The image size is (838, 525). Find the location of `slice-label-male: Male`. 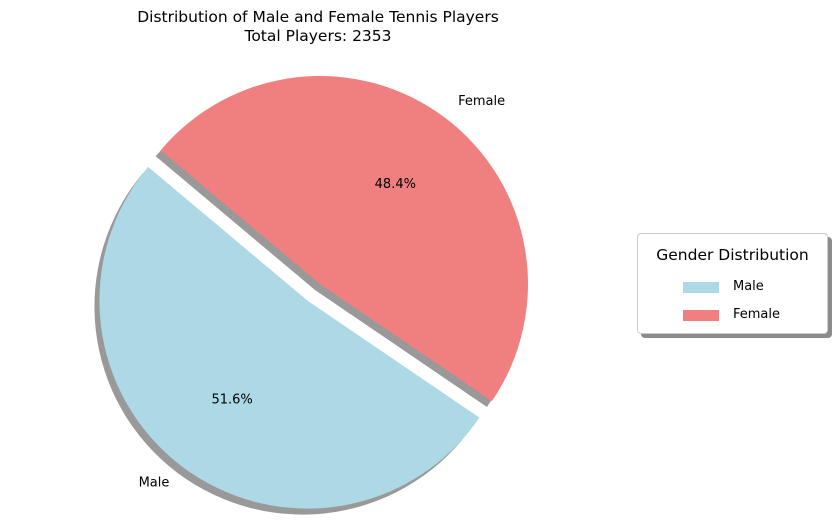

slice-label-male: Male is located at coordinates (154, 483).